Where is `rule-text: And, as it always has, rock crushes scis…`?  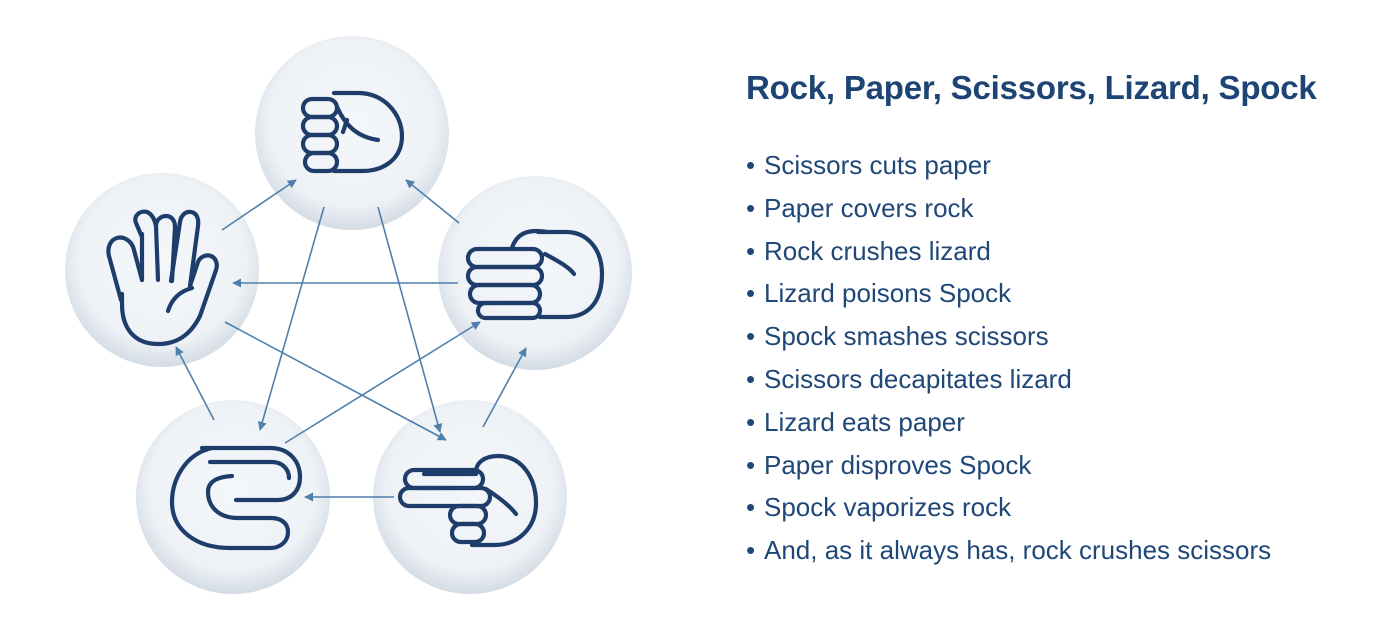
rule-text: And, as it always has, rock crushes scis… is located at coordinates (1018, 550).